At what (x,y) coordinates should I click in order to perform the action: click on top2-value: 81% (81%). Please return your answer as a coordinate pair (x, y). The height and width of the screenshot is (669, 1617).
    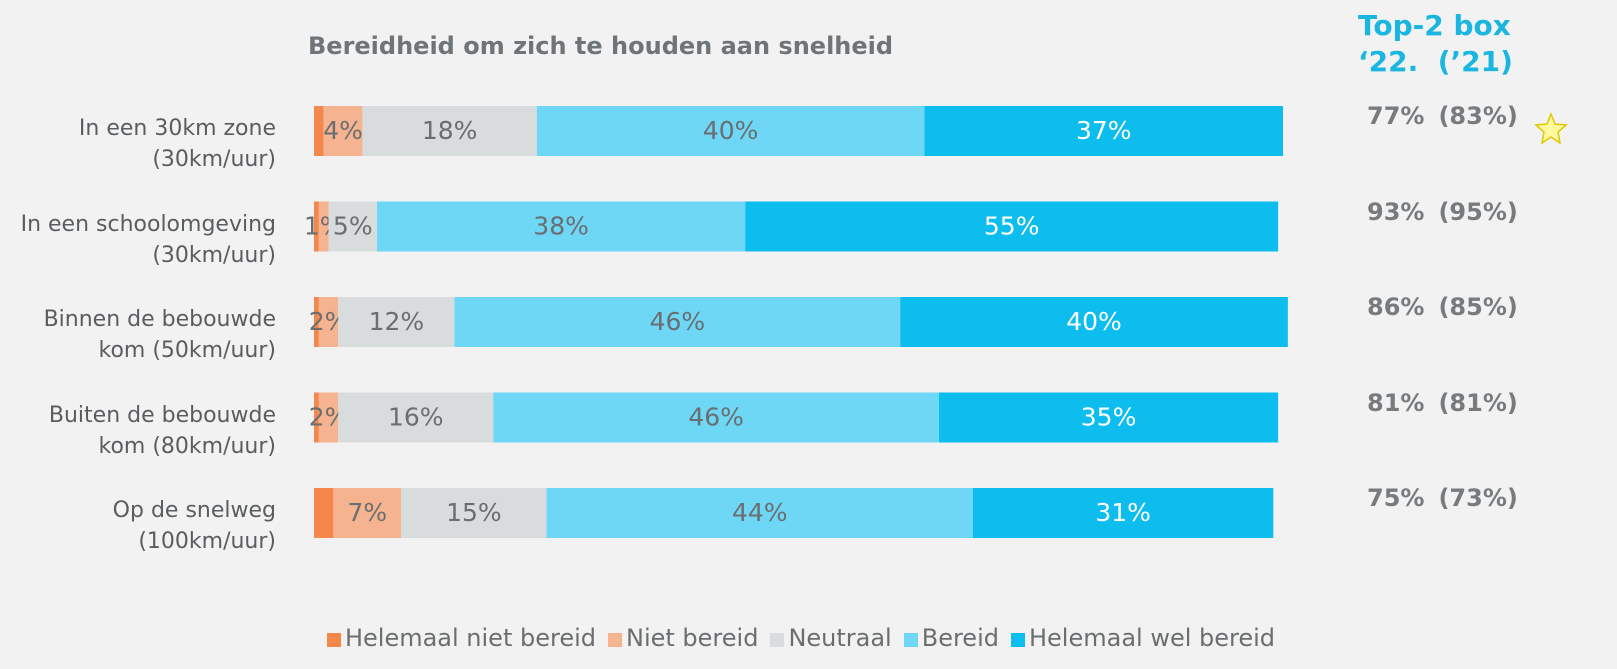
    Looking at the image, I should click on (1449, 403).